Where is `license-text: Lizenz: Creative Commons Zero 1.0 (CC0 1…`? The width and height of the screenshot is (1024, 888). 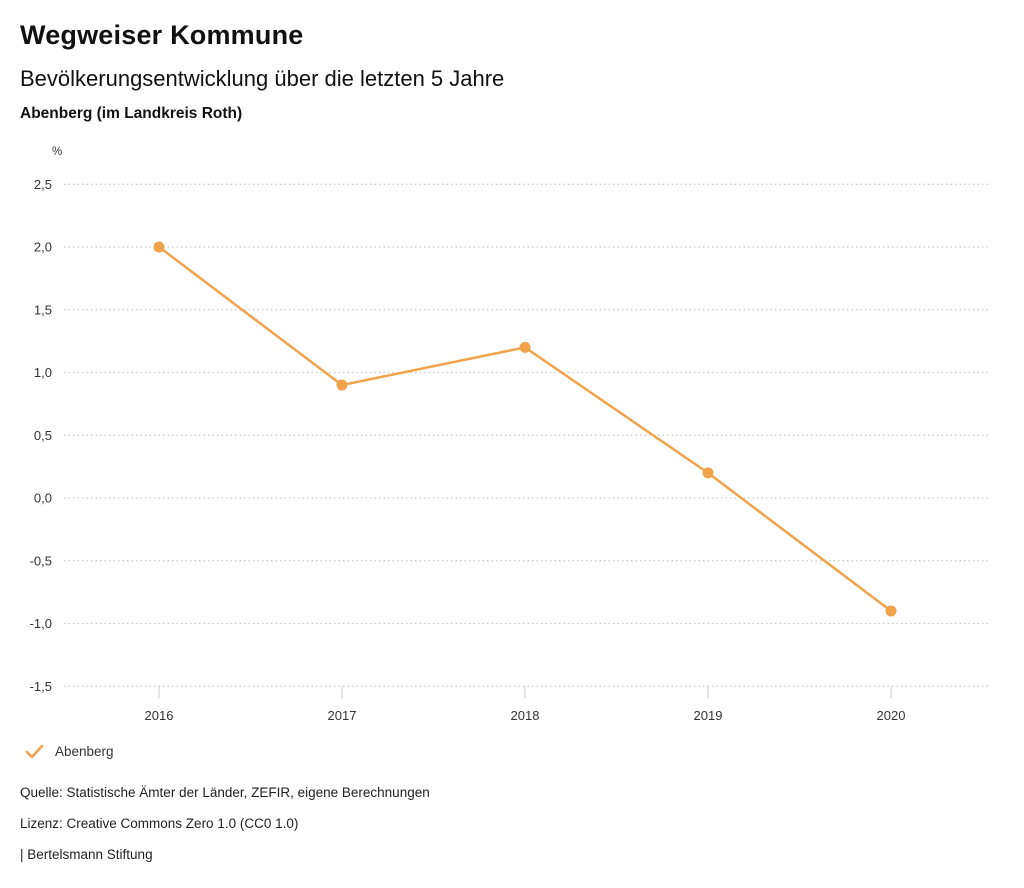 license-text: Lizenz: Creative Commons Zero 1.0 (CC0 1… is located at coordinates (159, 823).